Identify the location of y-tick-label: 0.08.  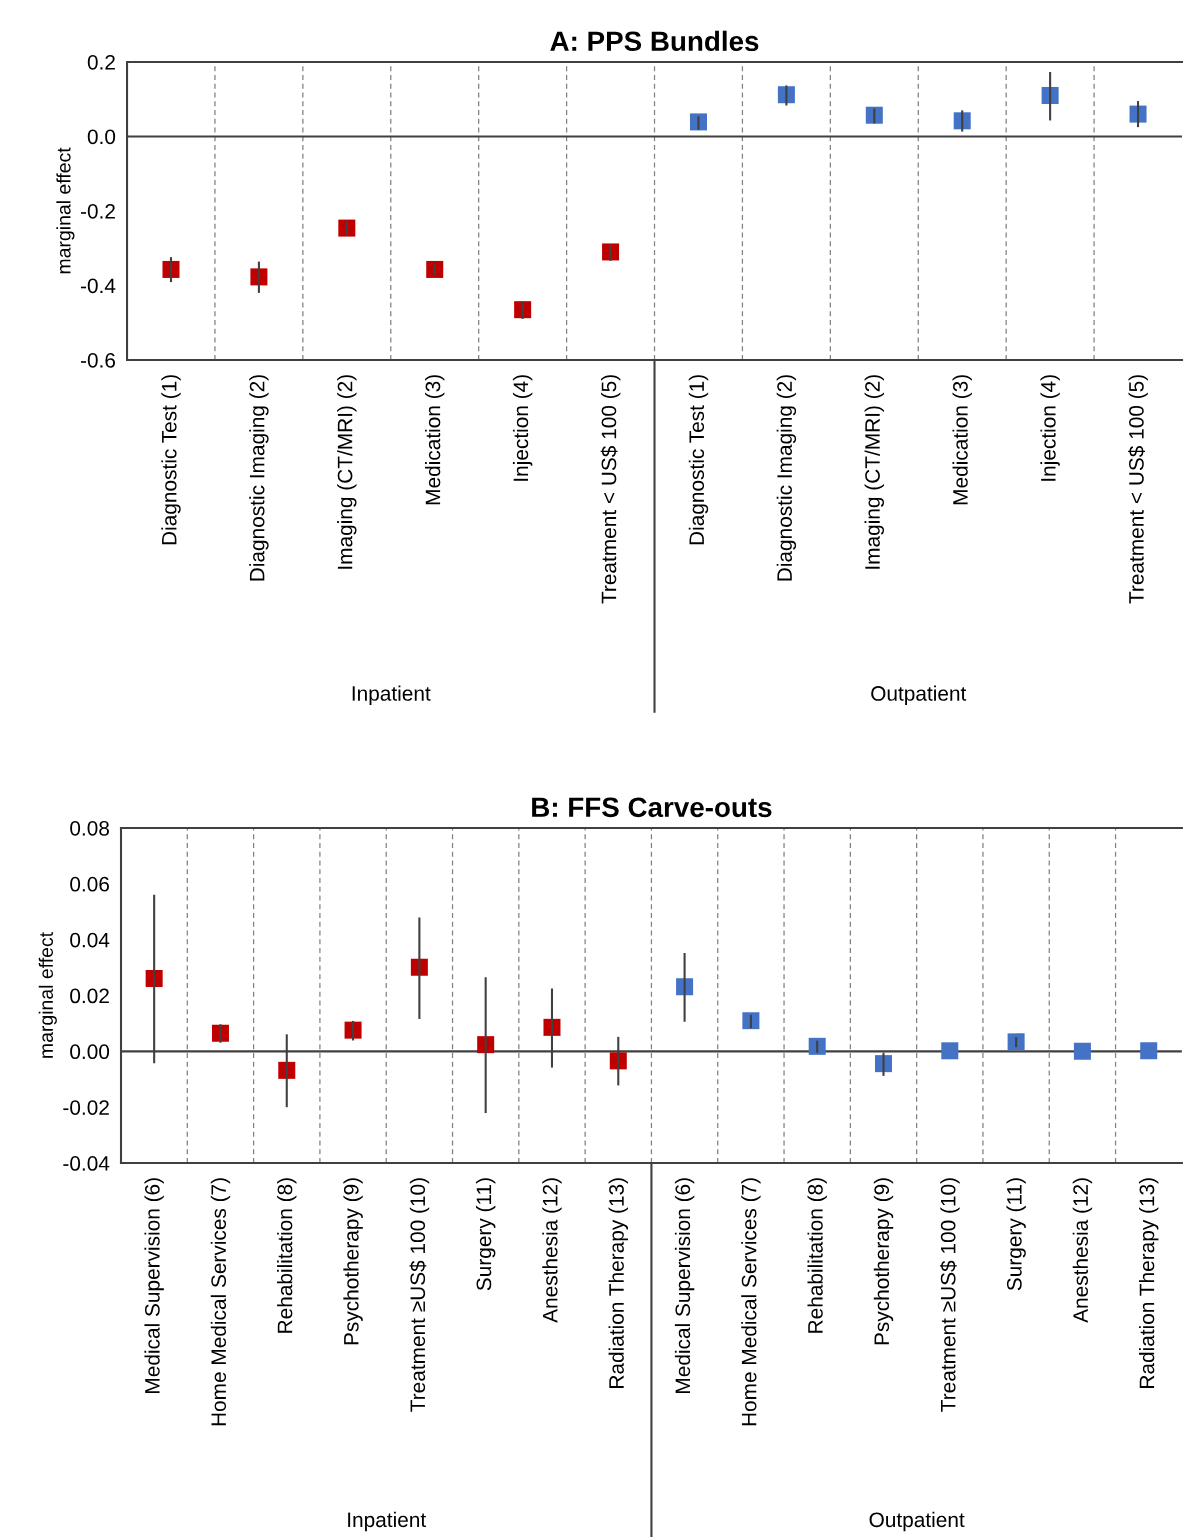
(89, 828).